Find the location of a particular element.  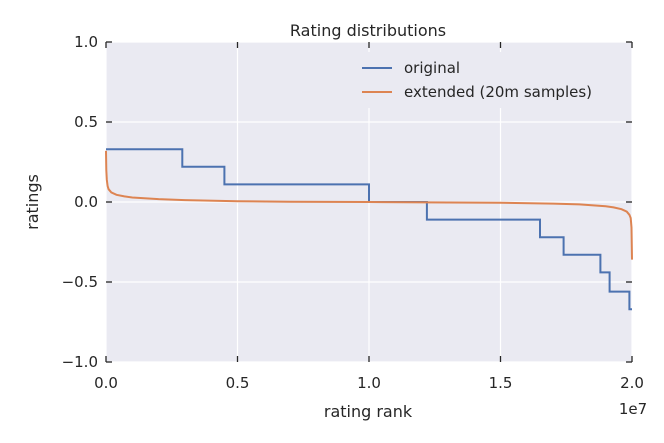

x-tick-label: 0.5 is located at coordinates (238, 383).